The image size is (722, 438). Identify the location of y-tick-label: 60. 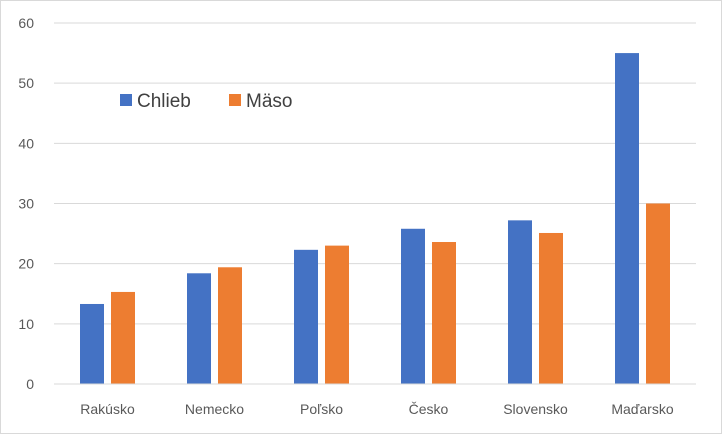
(26, 23).